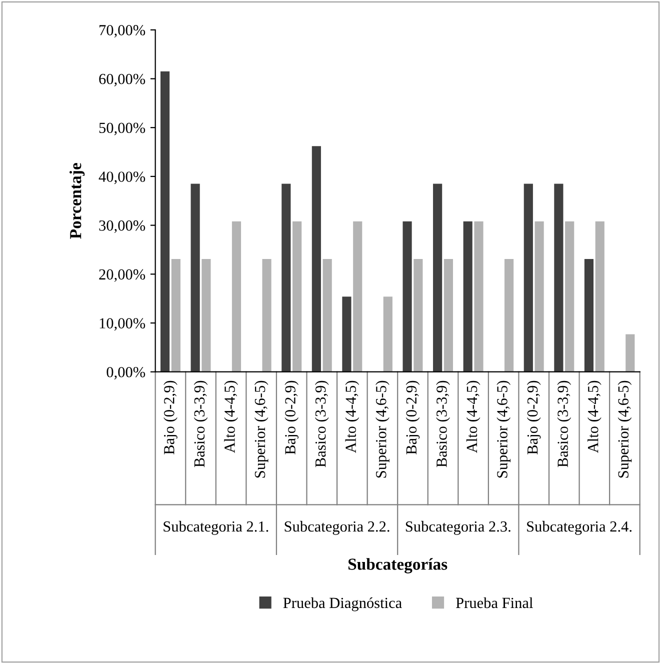  I want to click on text: Subcategoria 2.4., so click(579, 527).